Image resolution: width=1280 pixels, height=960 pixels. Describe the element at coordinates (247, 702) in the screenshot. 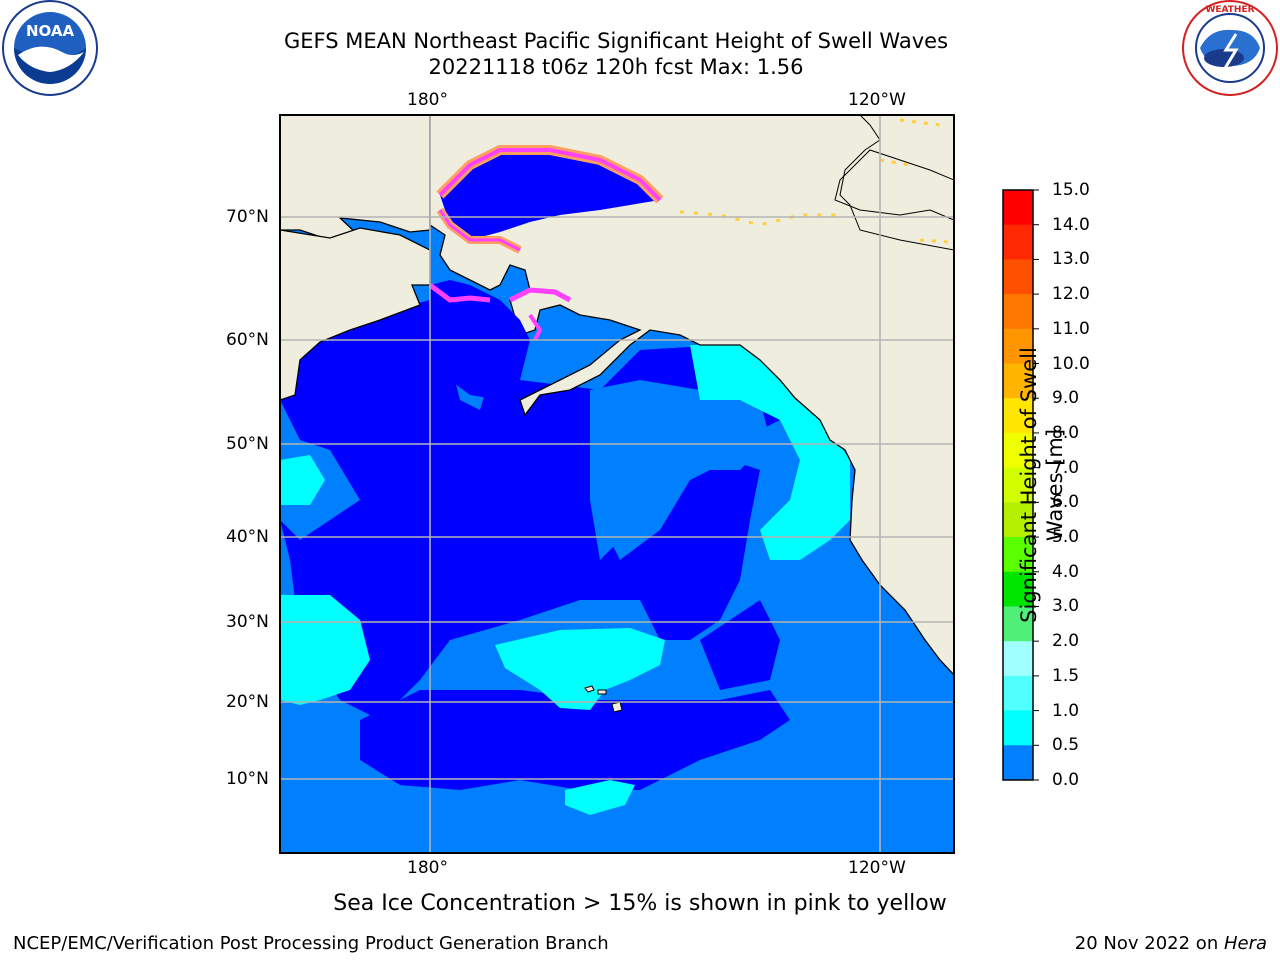

I see `lat-tick-20n: 20°N` at that location.